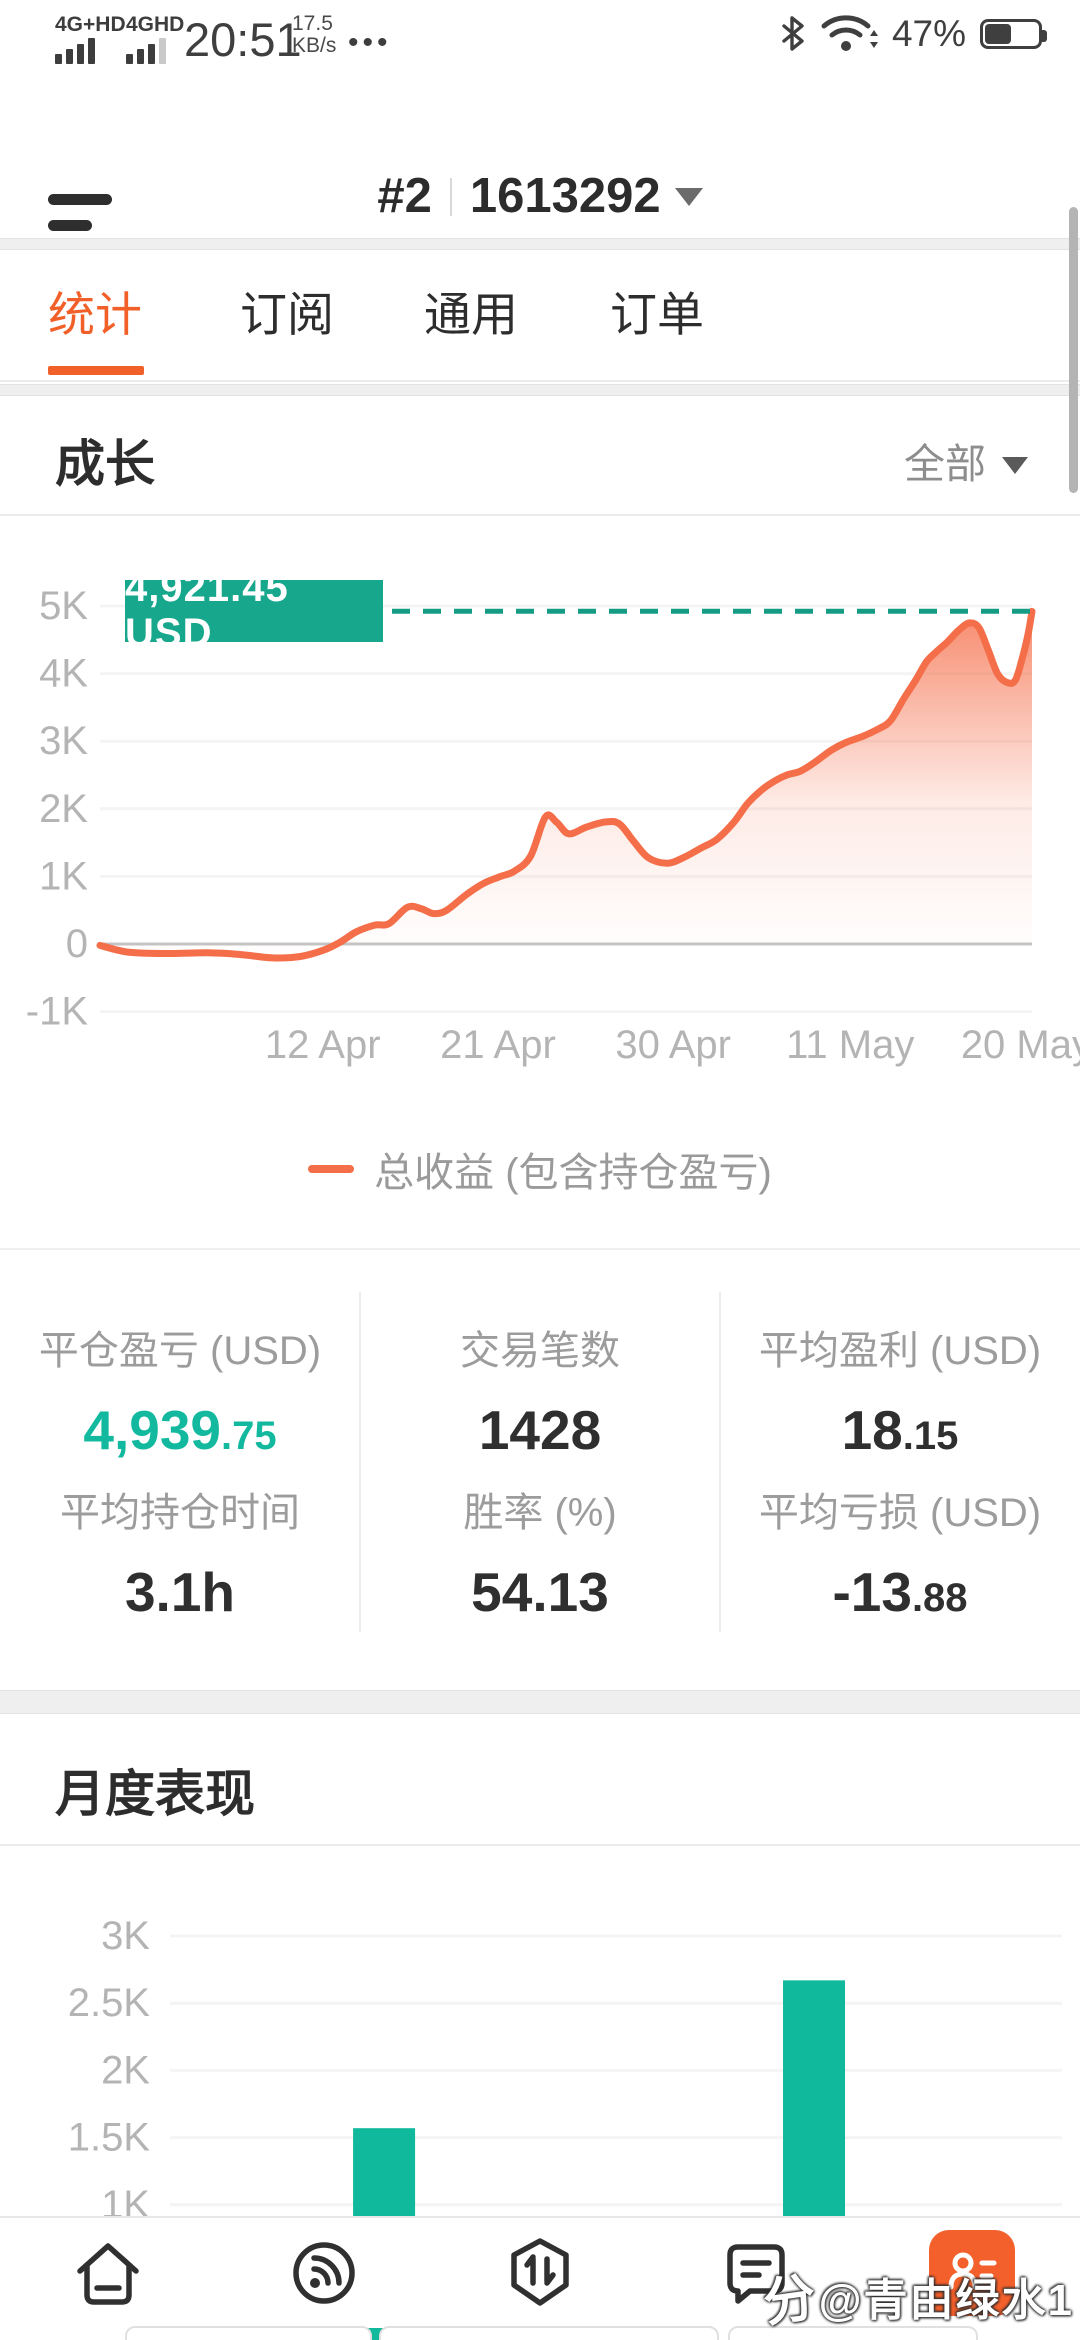 The height and width of the screenshot is (2340, 1080). Describe the element at coordinates (63, 606) in the screenshot. I see `svg-text: 5K` at that location.